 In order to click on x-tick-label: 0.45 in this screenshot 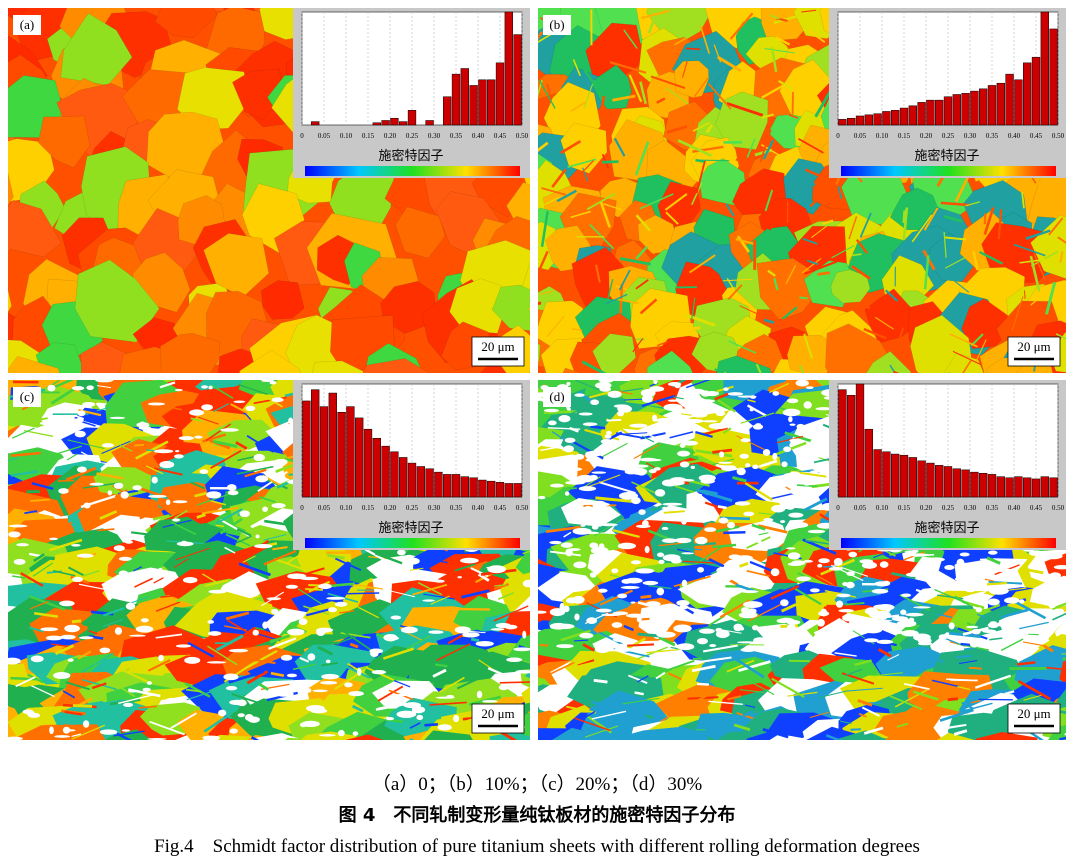, I will do `click(500, 508)`.